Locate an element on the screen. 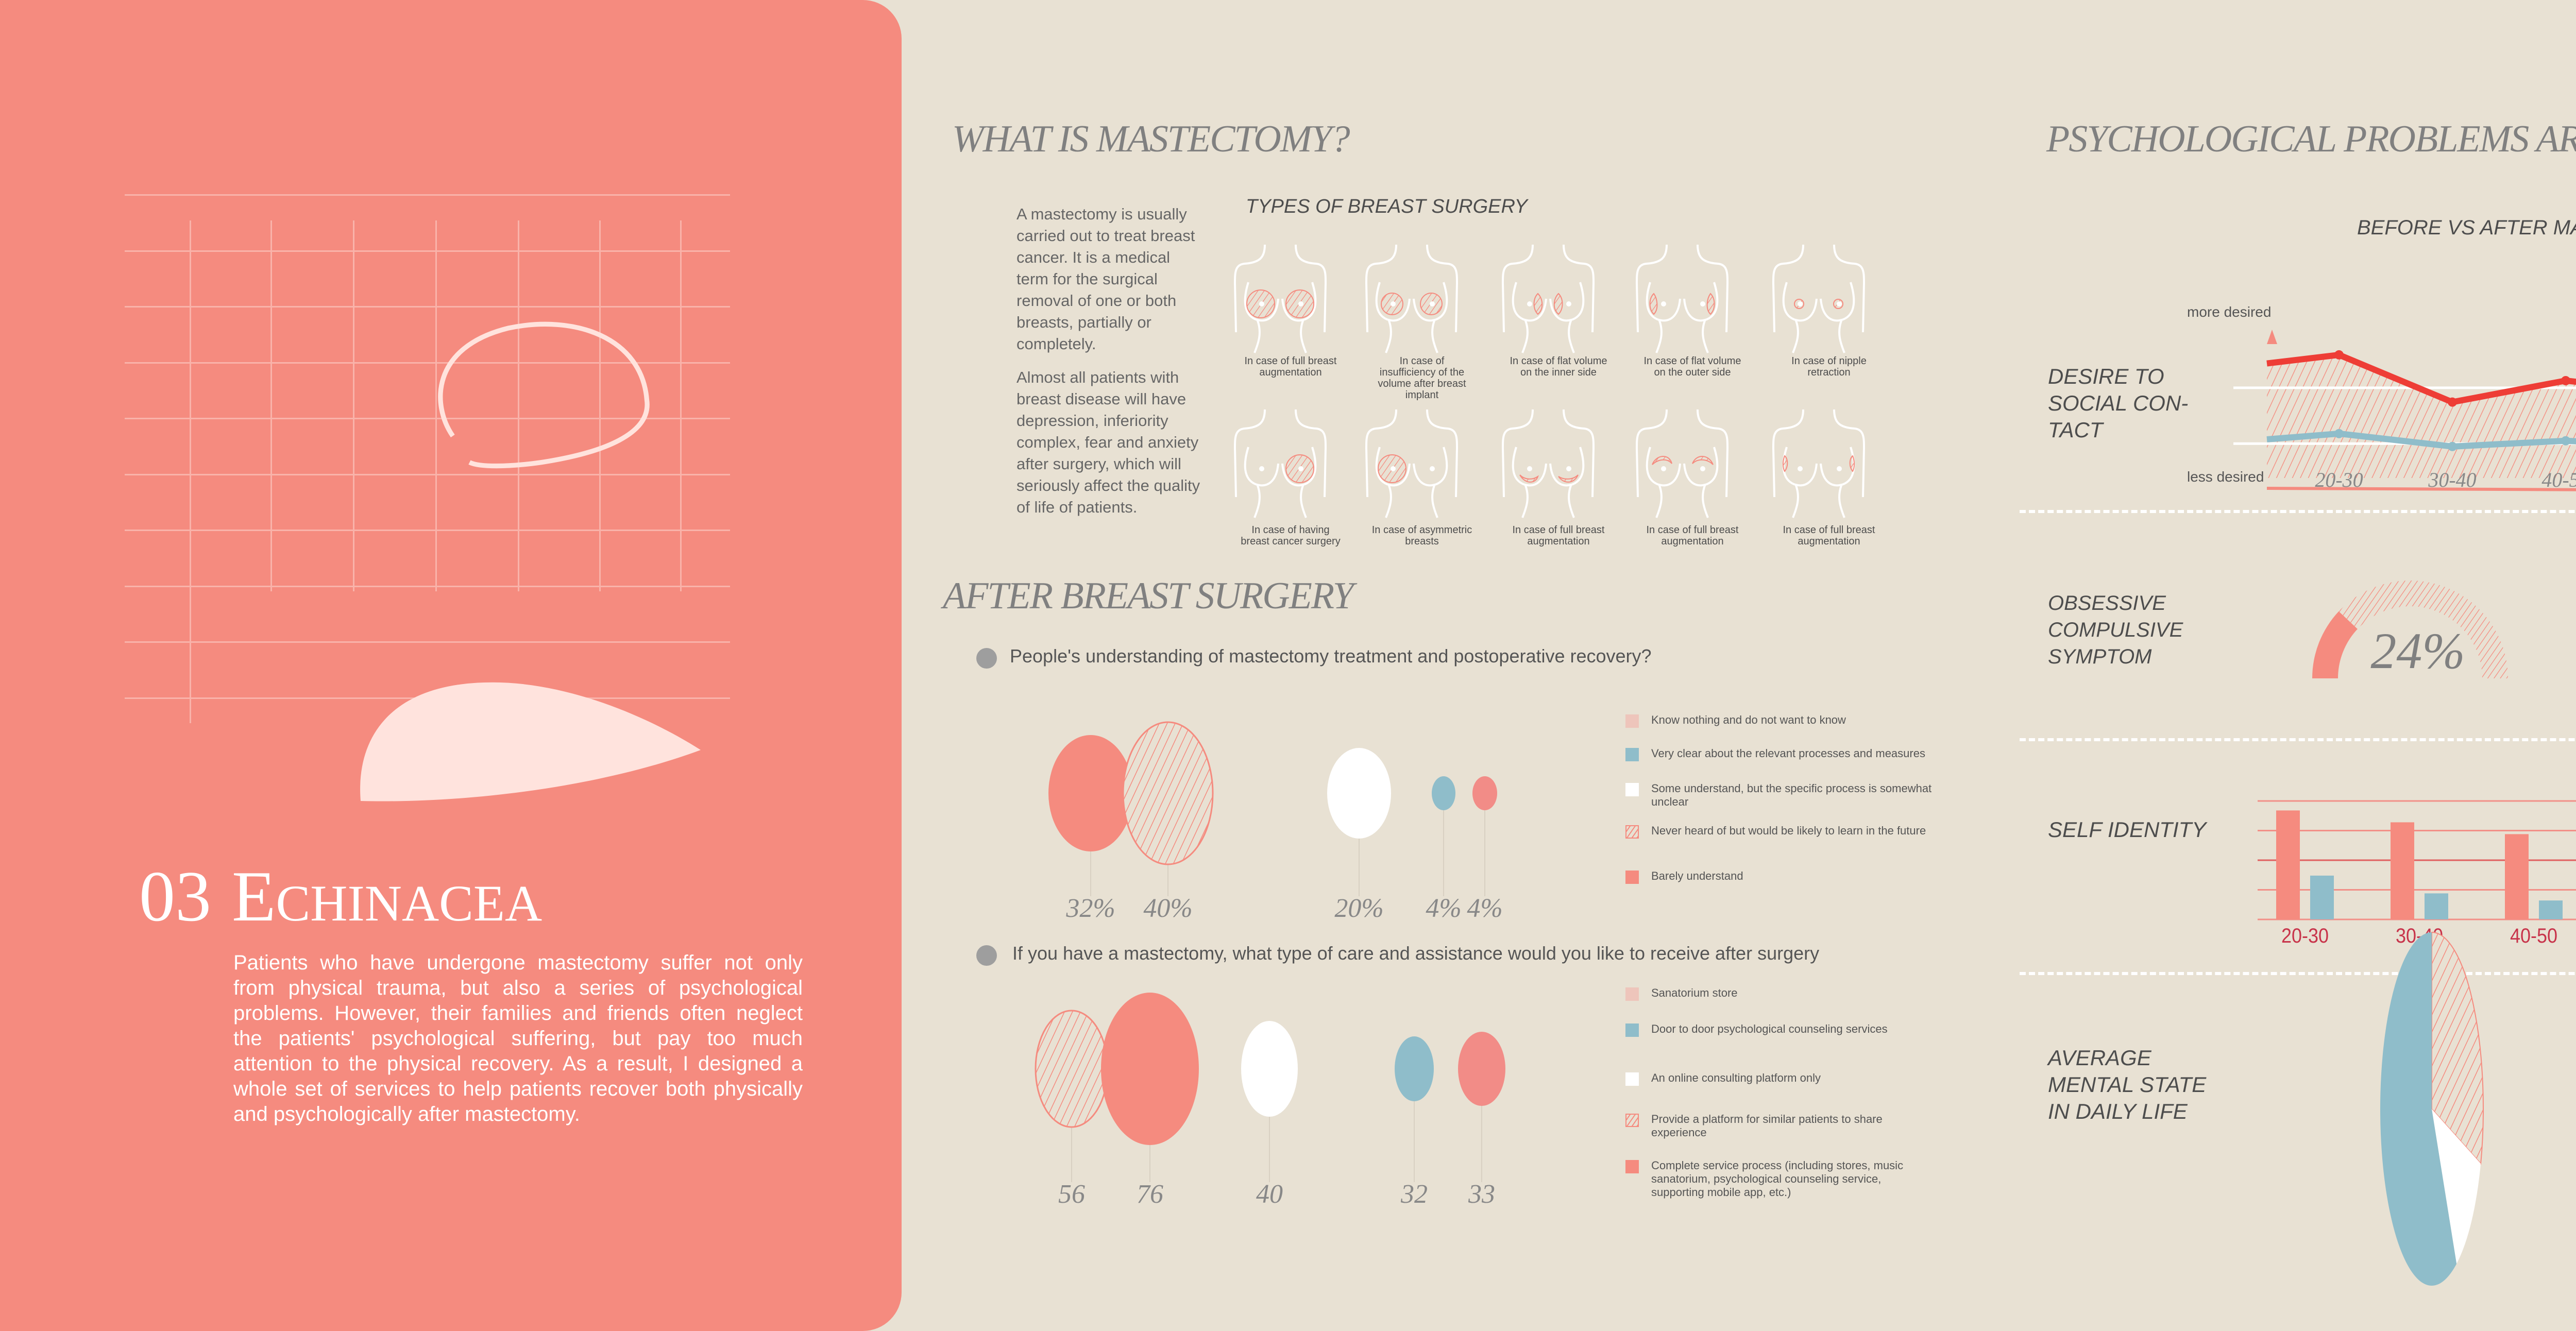 The width and height of the screenshot is (2576, 1331). row-label-ocd: OBSESSIVE COMPULSIVE SYMPTOM is located at coordinates (2115, 630).